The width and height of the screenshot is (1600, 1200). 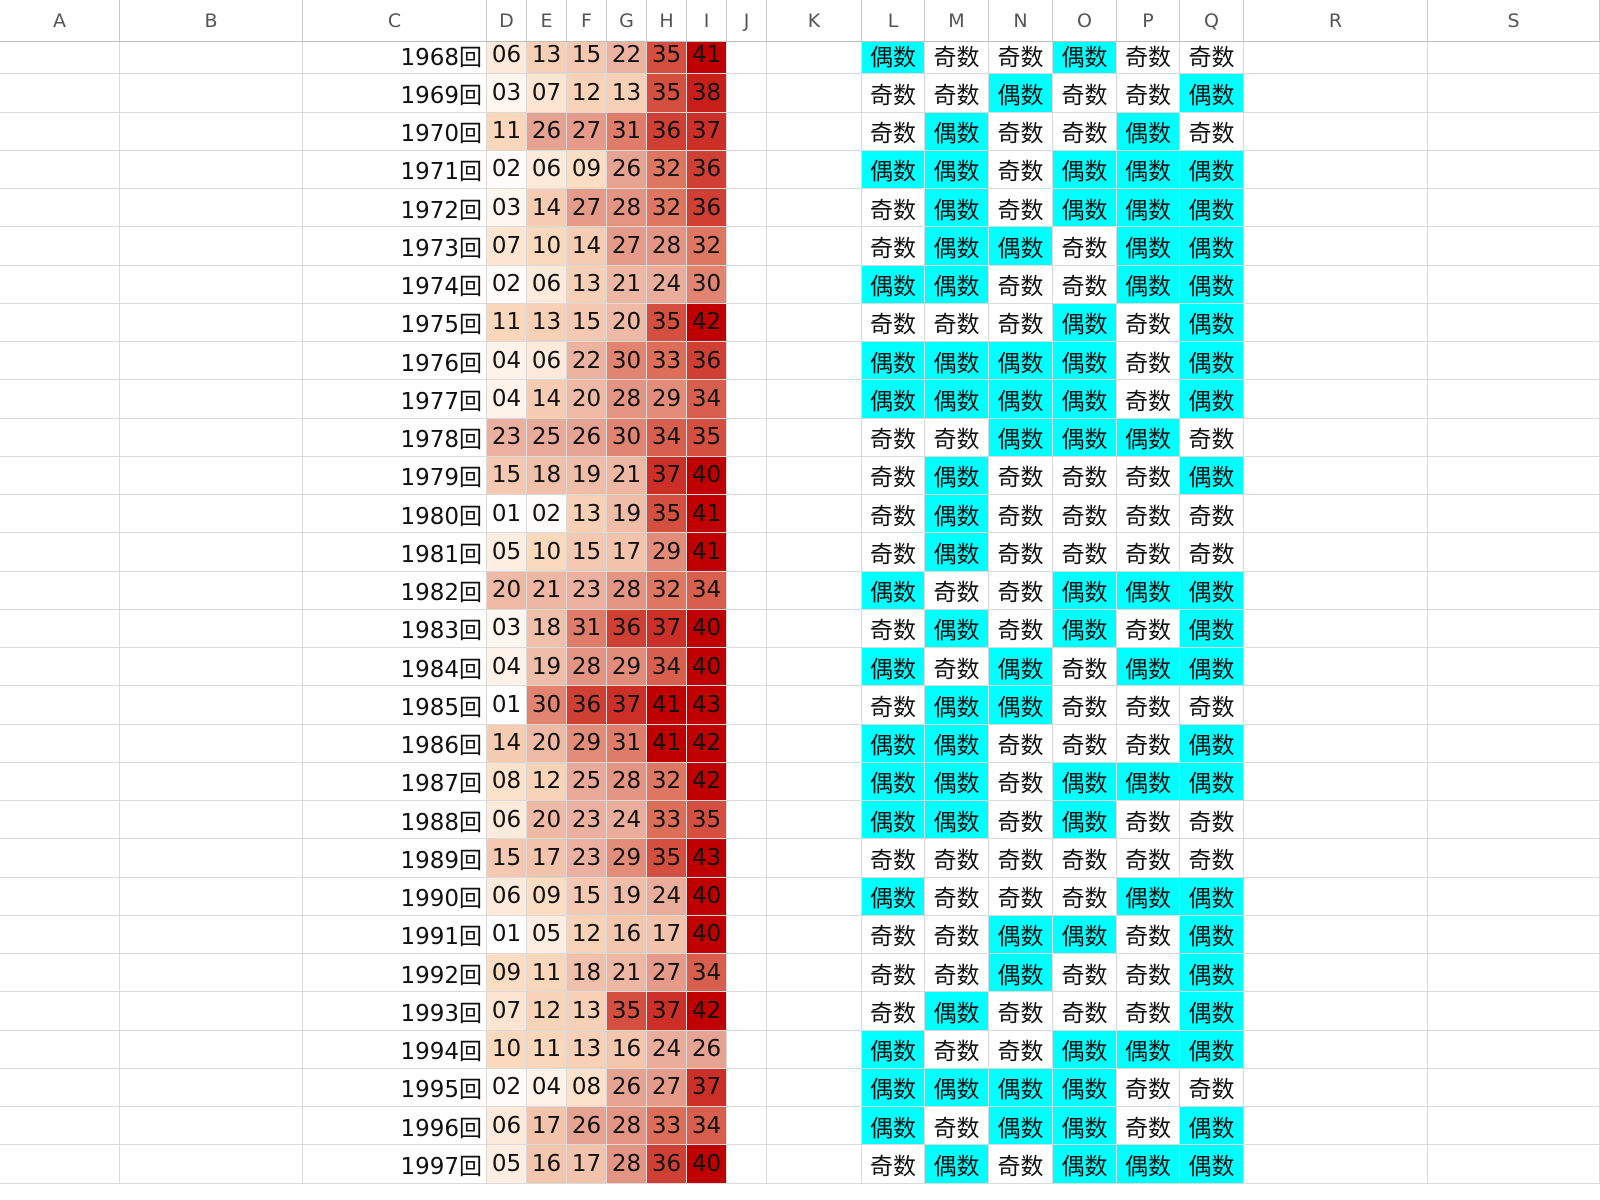 What do you see at coordinates (547, 1049) in the screenshot?
I see `number-cell: 11` at bounding box center [547, 1049].